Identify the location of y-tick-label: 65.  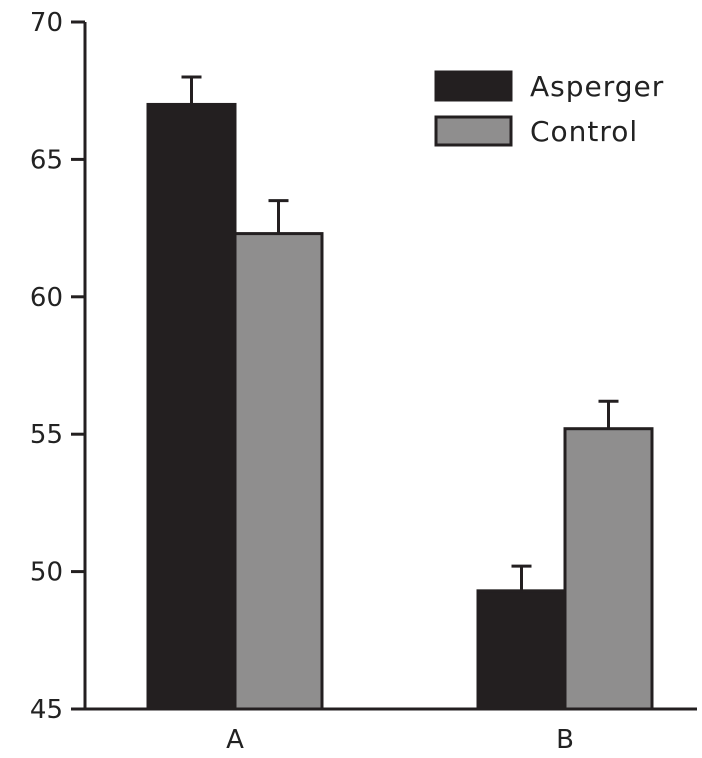
(46, 160).